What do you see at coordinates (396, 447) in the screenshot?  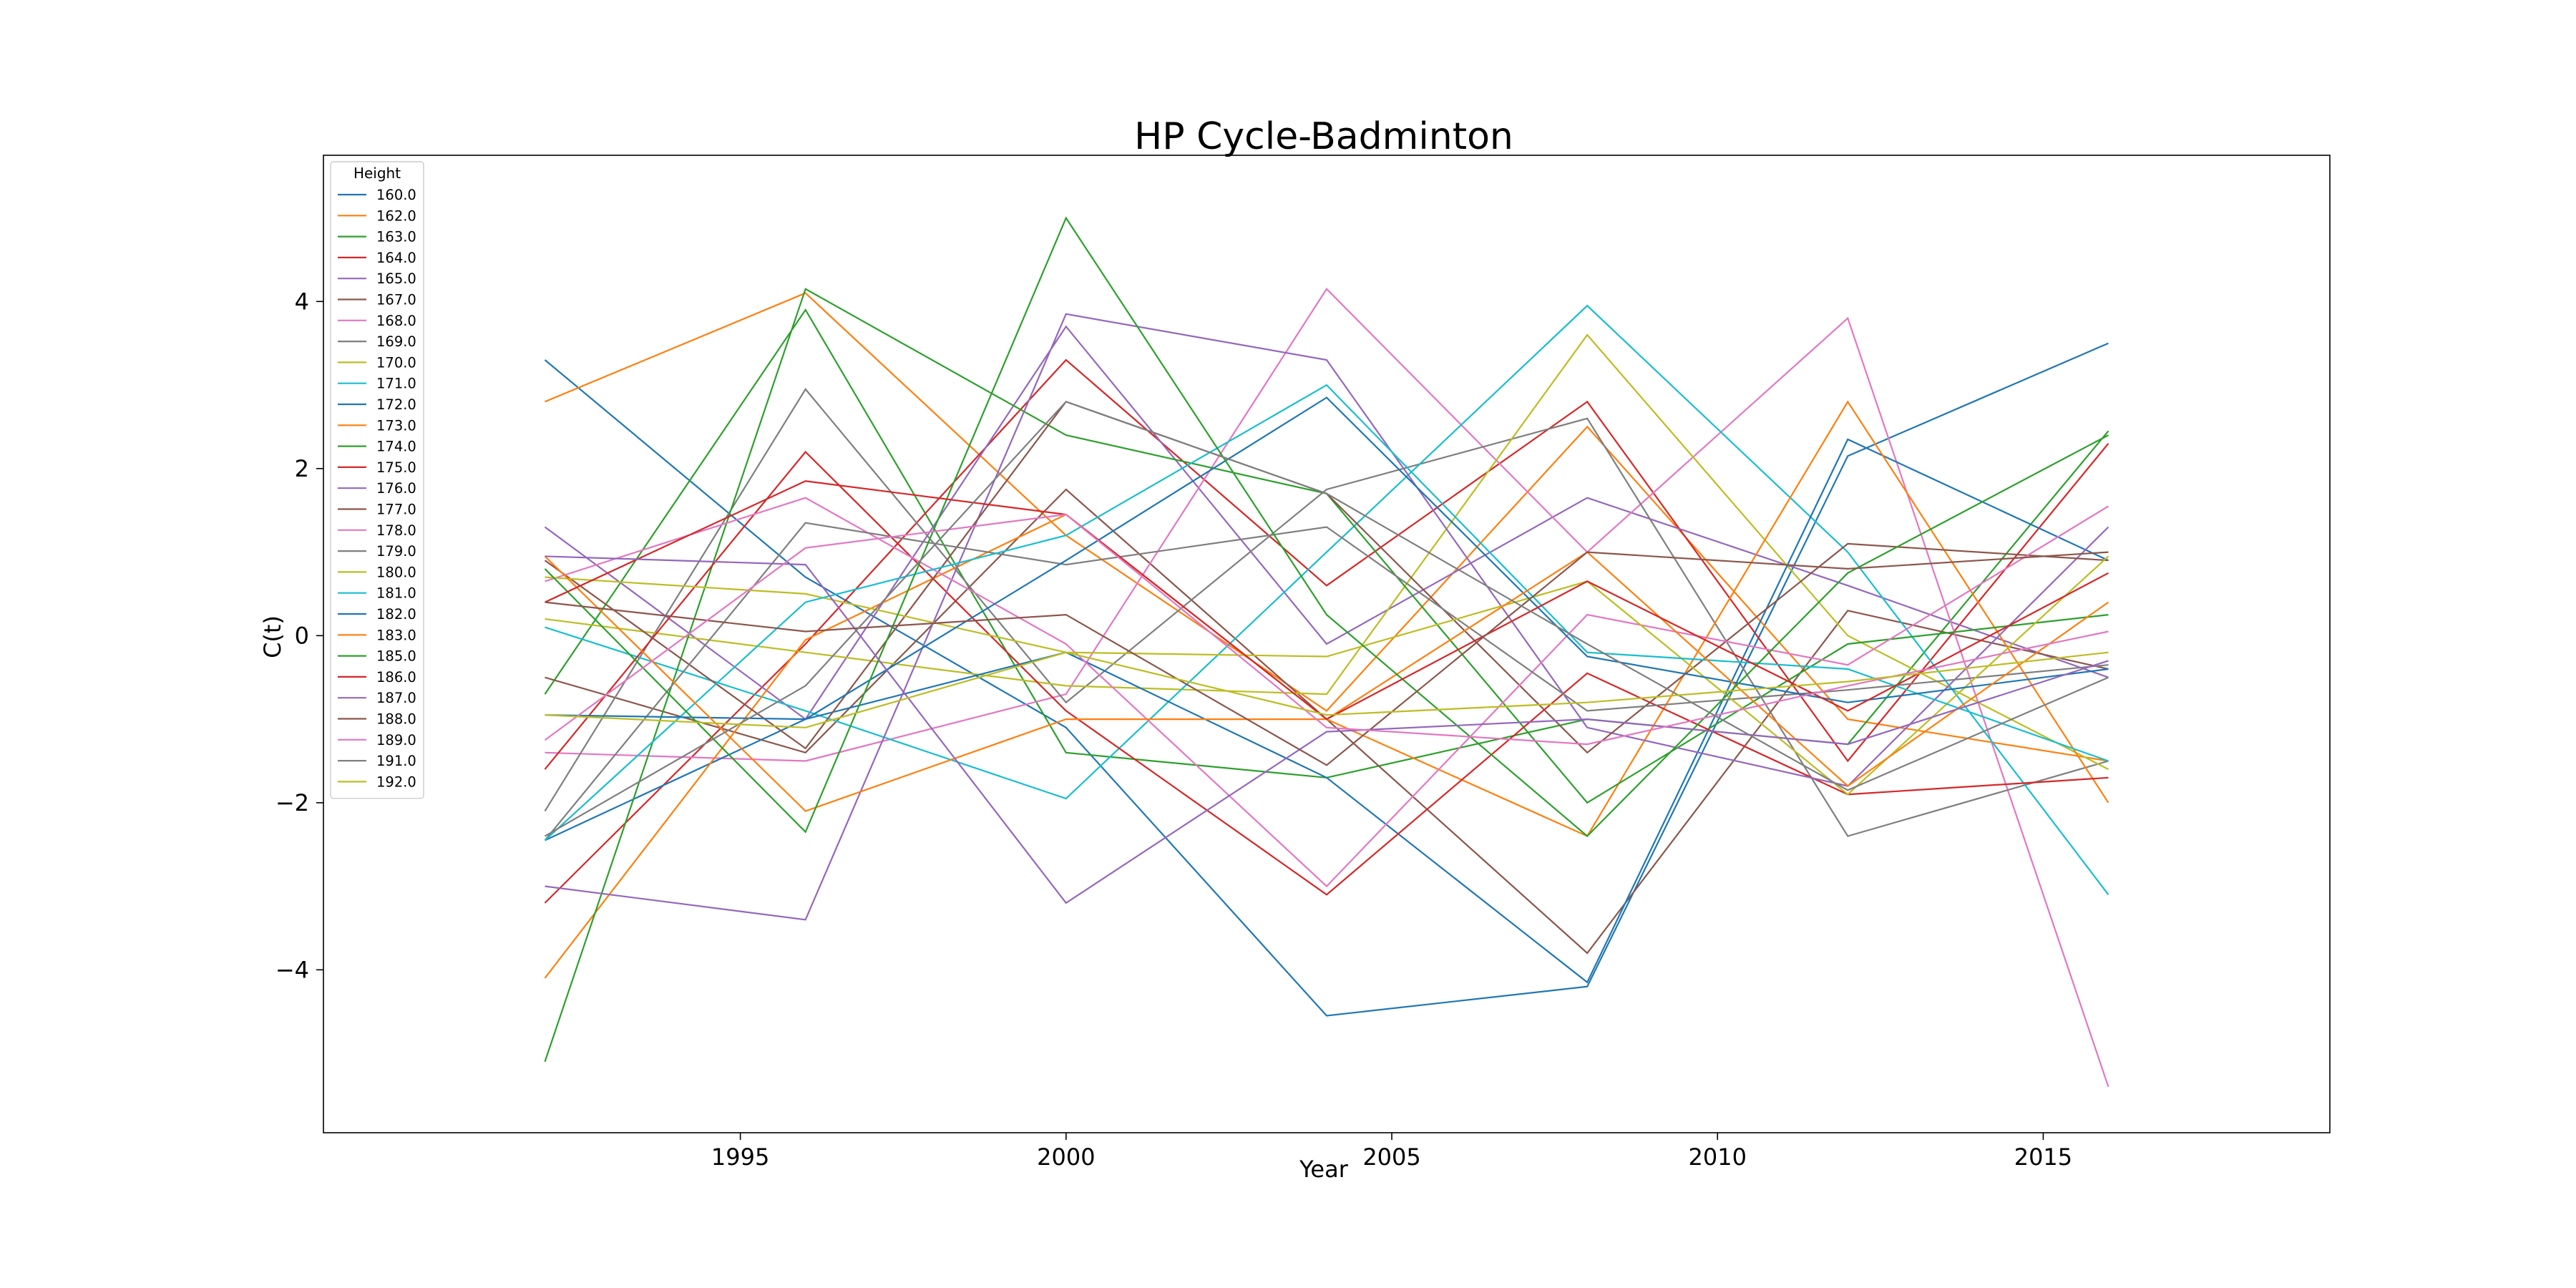 I see `legend-entry: 174.0` at bounding box center [396, 447].